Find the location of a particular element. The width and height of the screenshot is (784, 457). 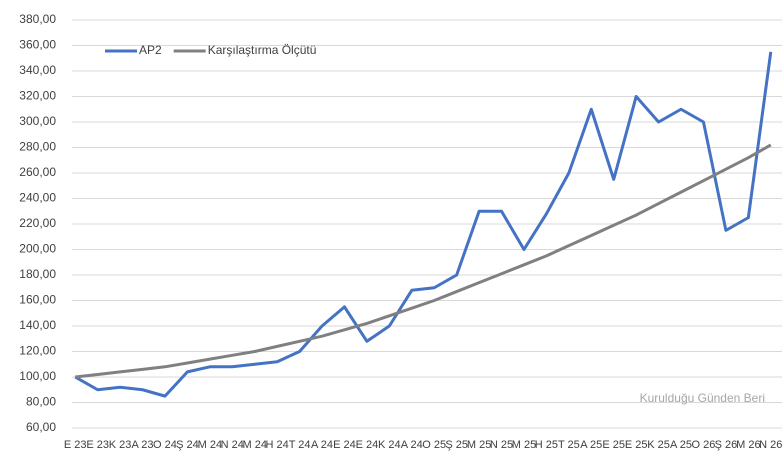

y-tick-label: 340,00 is located at coordinates (37, 70).